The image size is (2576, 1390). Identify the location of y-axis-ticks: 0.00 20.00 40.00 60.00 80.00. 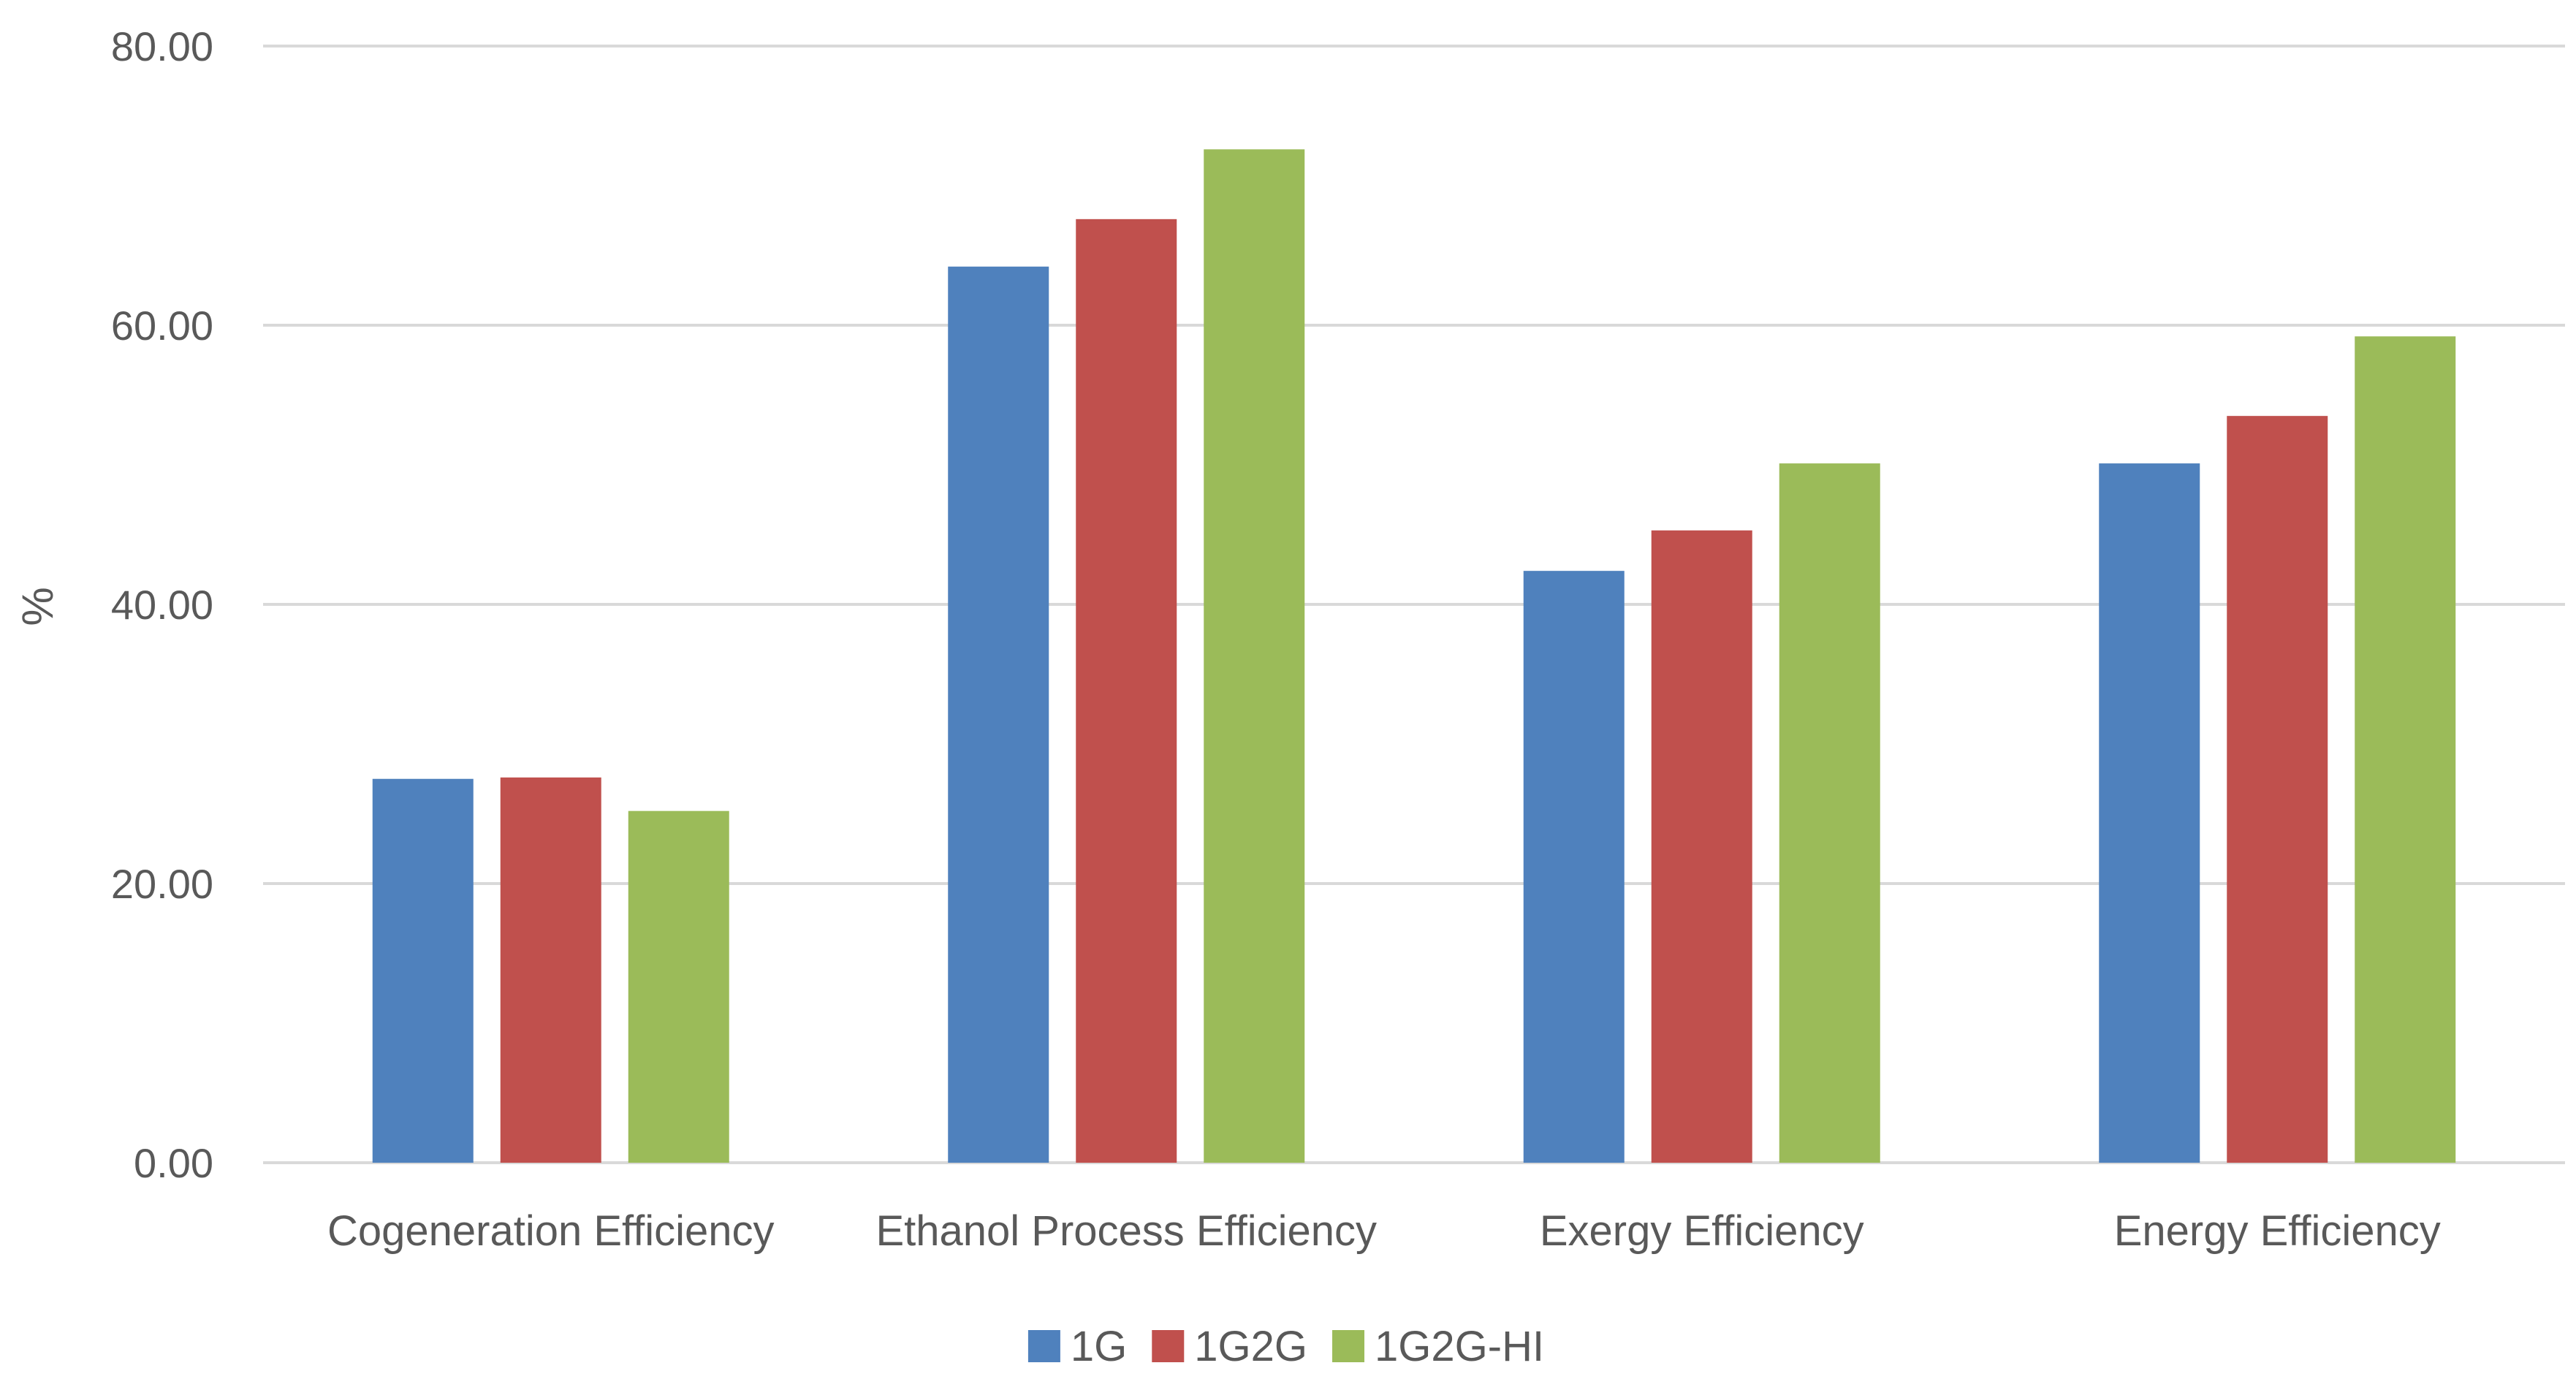
(162, 604).